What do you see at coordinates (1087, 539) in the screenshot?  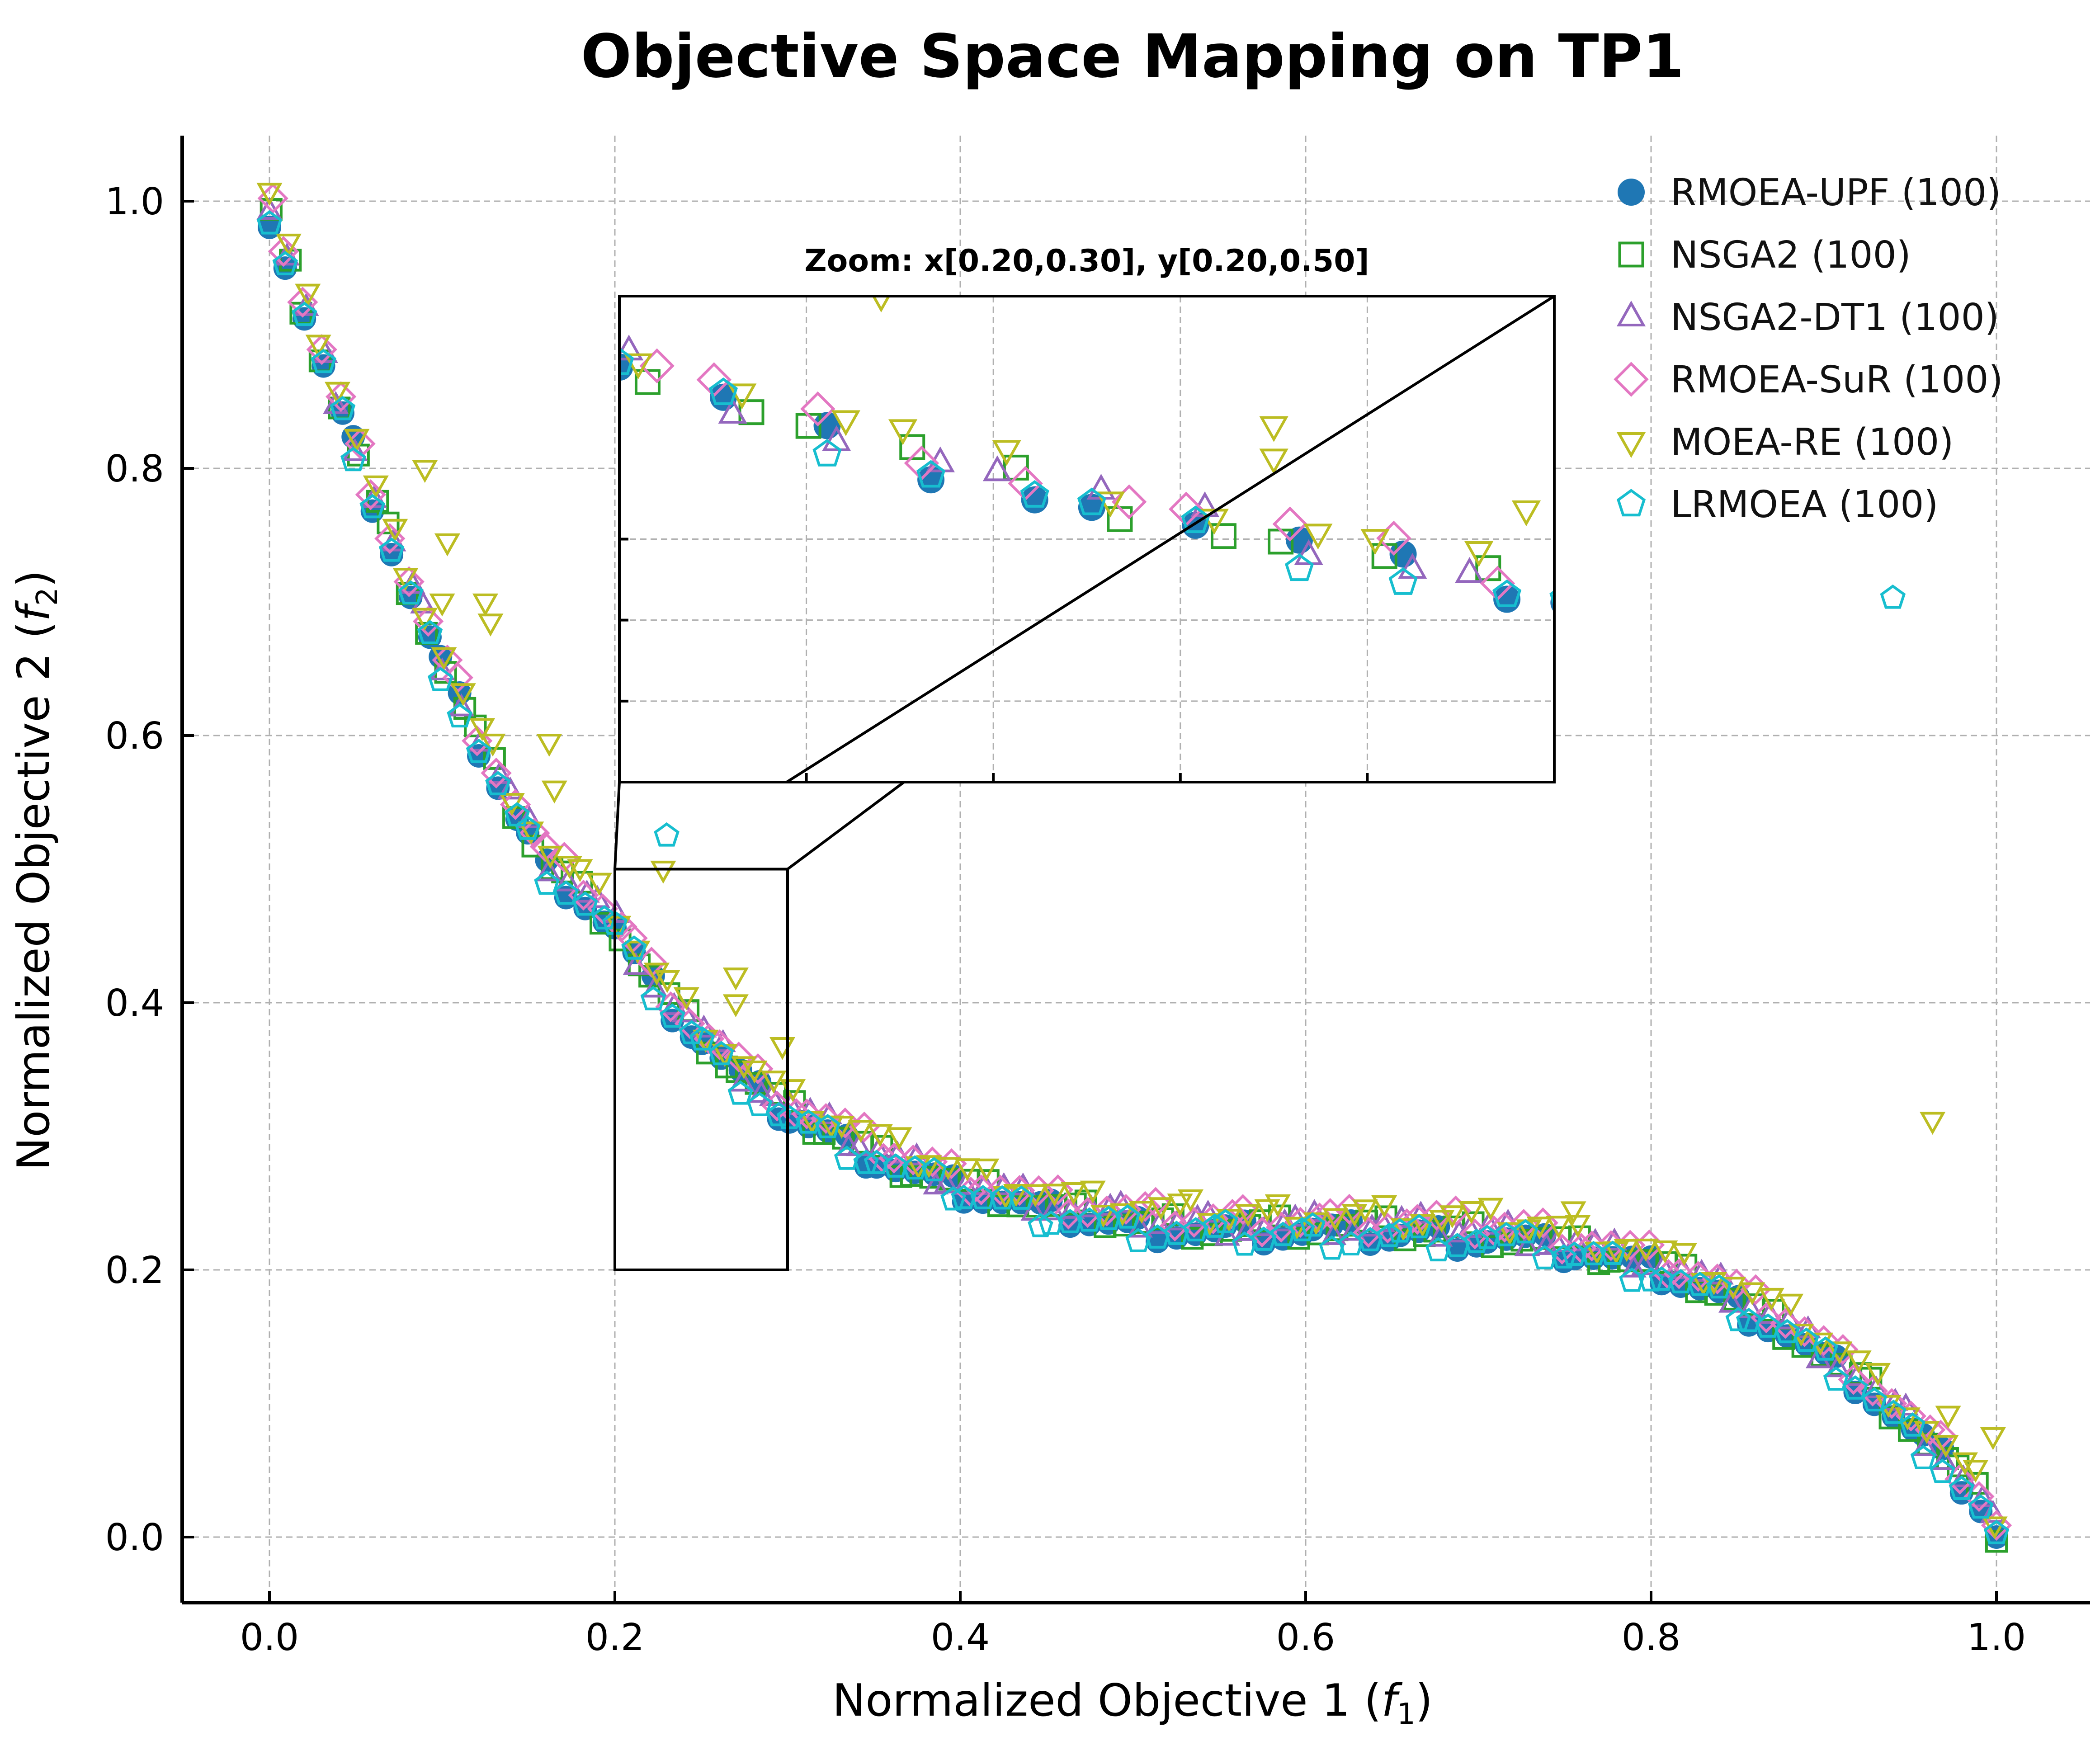 I see `inset-background` at bounding box center [1087, 539].